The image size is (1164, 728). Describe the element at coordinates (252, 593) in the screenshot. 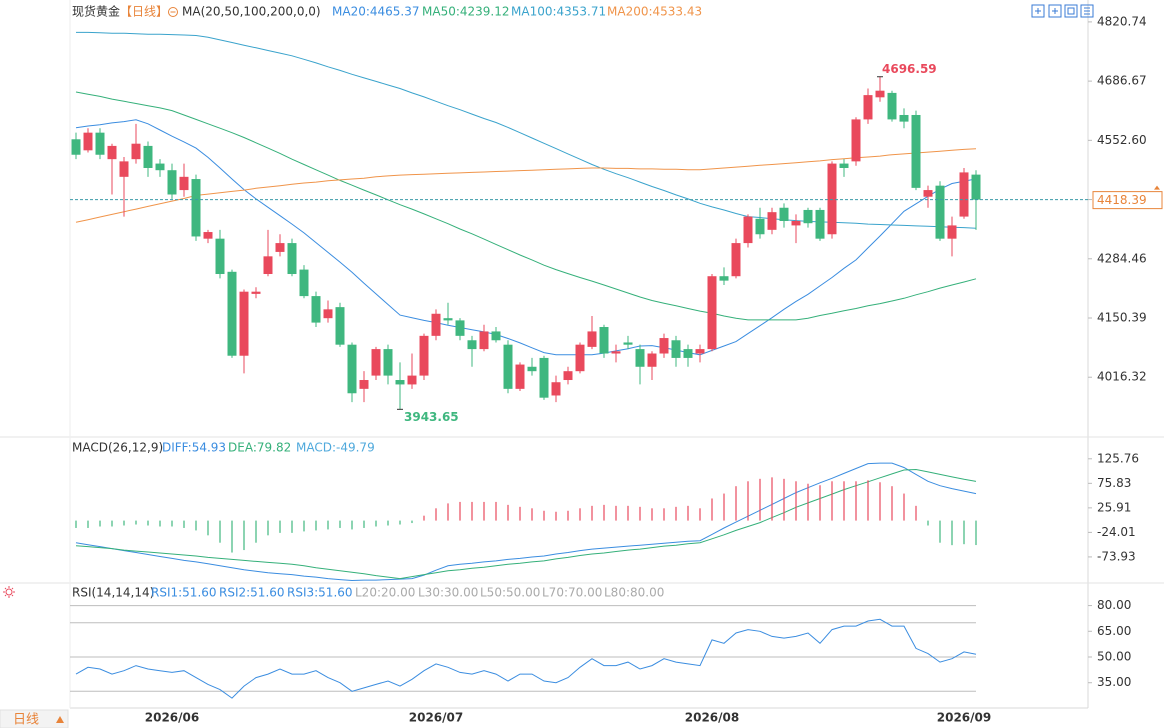

I see `legend-label: RSI2:51.60` at that location.